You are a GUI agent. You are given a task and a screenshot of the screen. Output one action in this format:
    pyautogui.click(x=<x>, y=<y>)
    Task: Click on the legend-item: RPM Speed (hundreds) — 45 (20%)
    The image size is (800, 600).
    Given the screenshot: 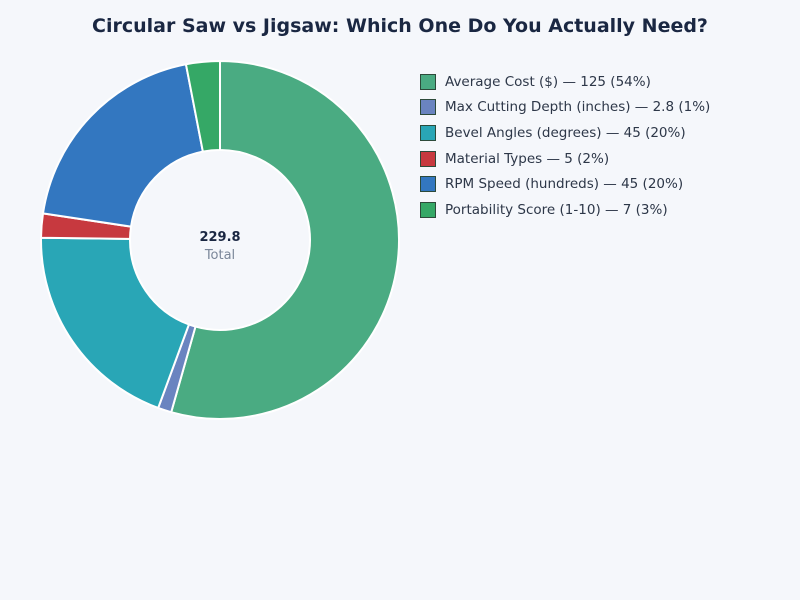 What is the action you would take?
    pyautogui.click(x=565, y=184)
    